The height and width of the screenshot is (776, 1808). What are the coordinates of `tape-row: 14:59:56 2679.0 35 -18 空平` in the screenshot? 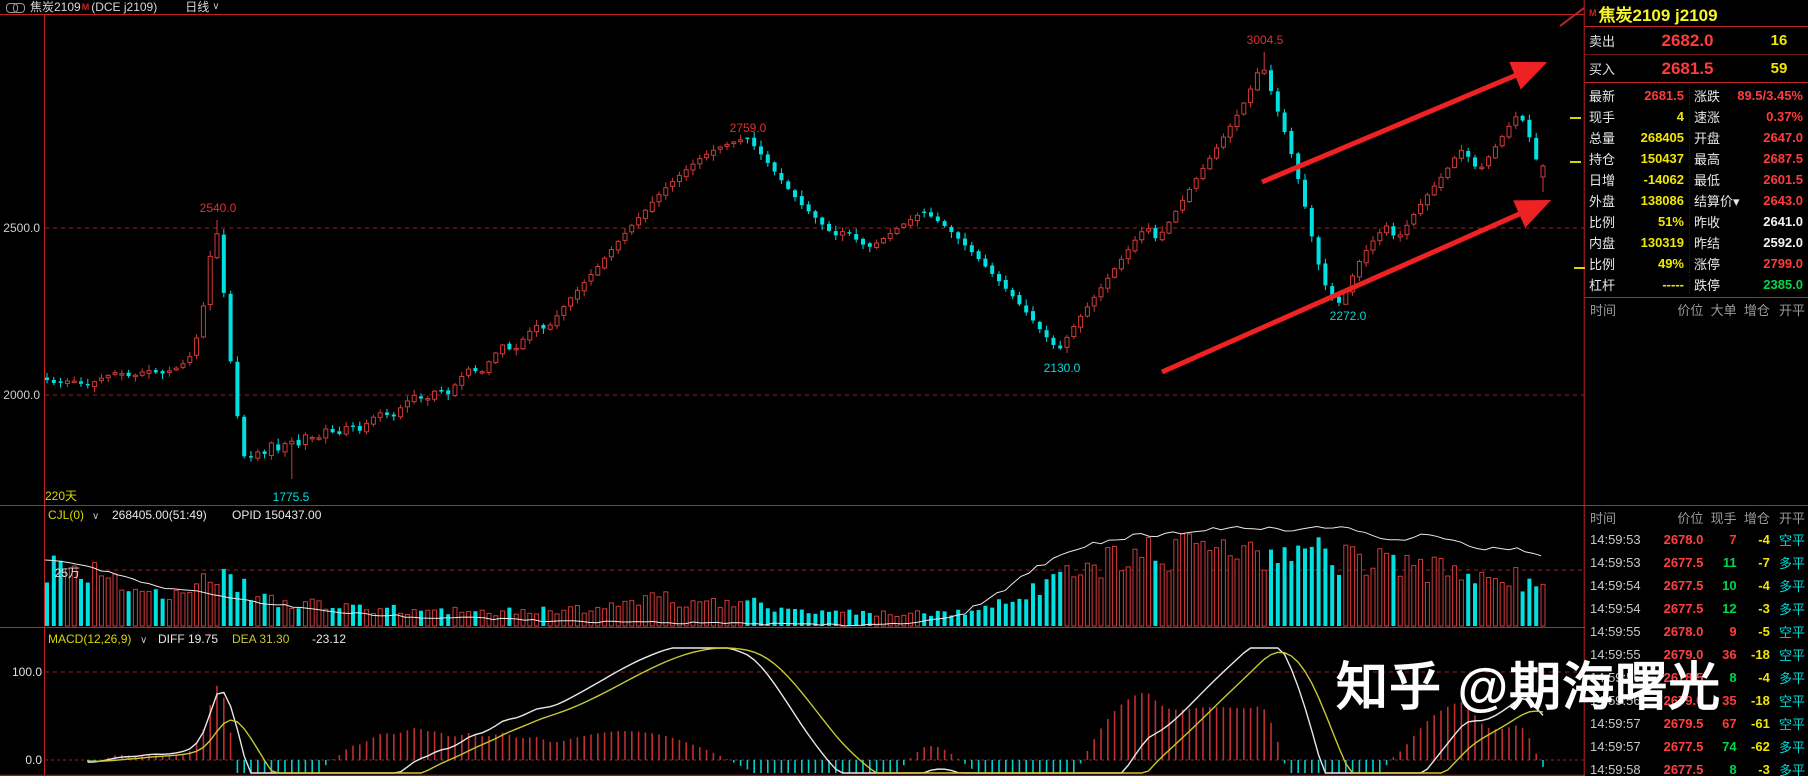 It's located at (1696, 700).